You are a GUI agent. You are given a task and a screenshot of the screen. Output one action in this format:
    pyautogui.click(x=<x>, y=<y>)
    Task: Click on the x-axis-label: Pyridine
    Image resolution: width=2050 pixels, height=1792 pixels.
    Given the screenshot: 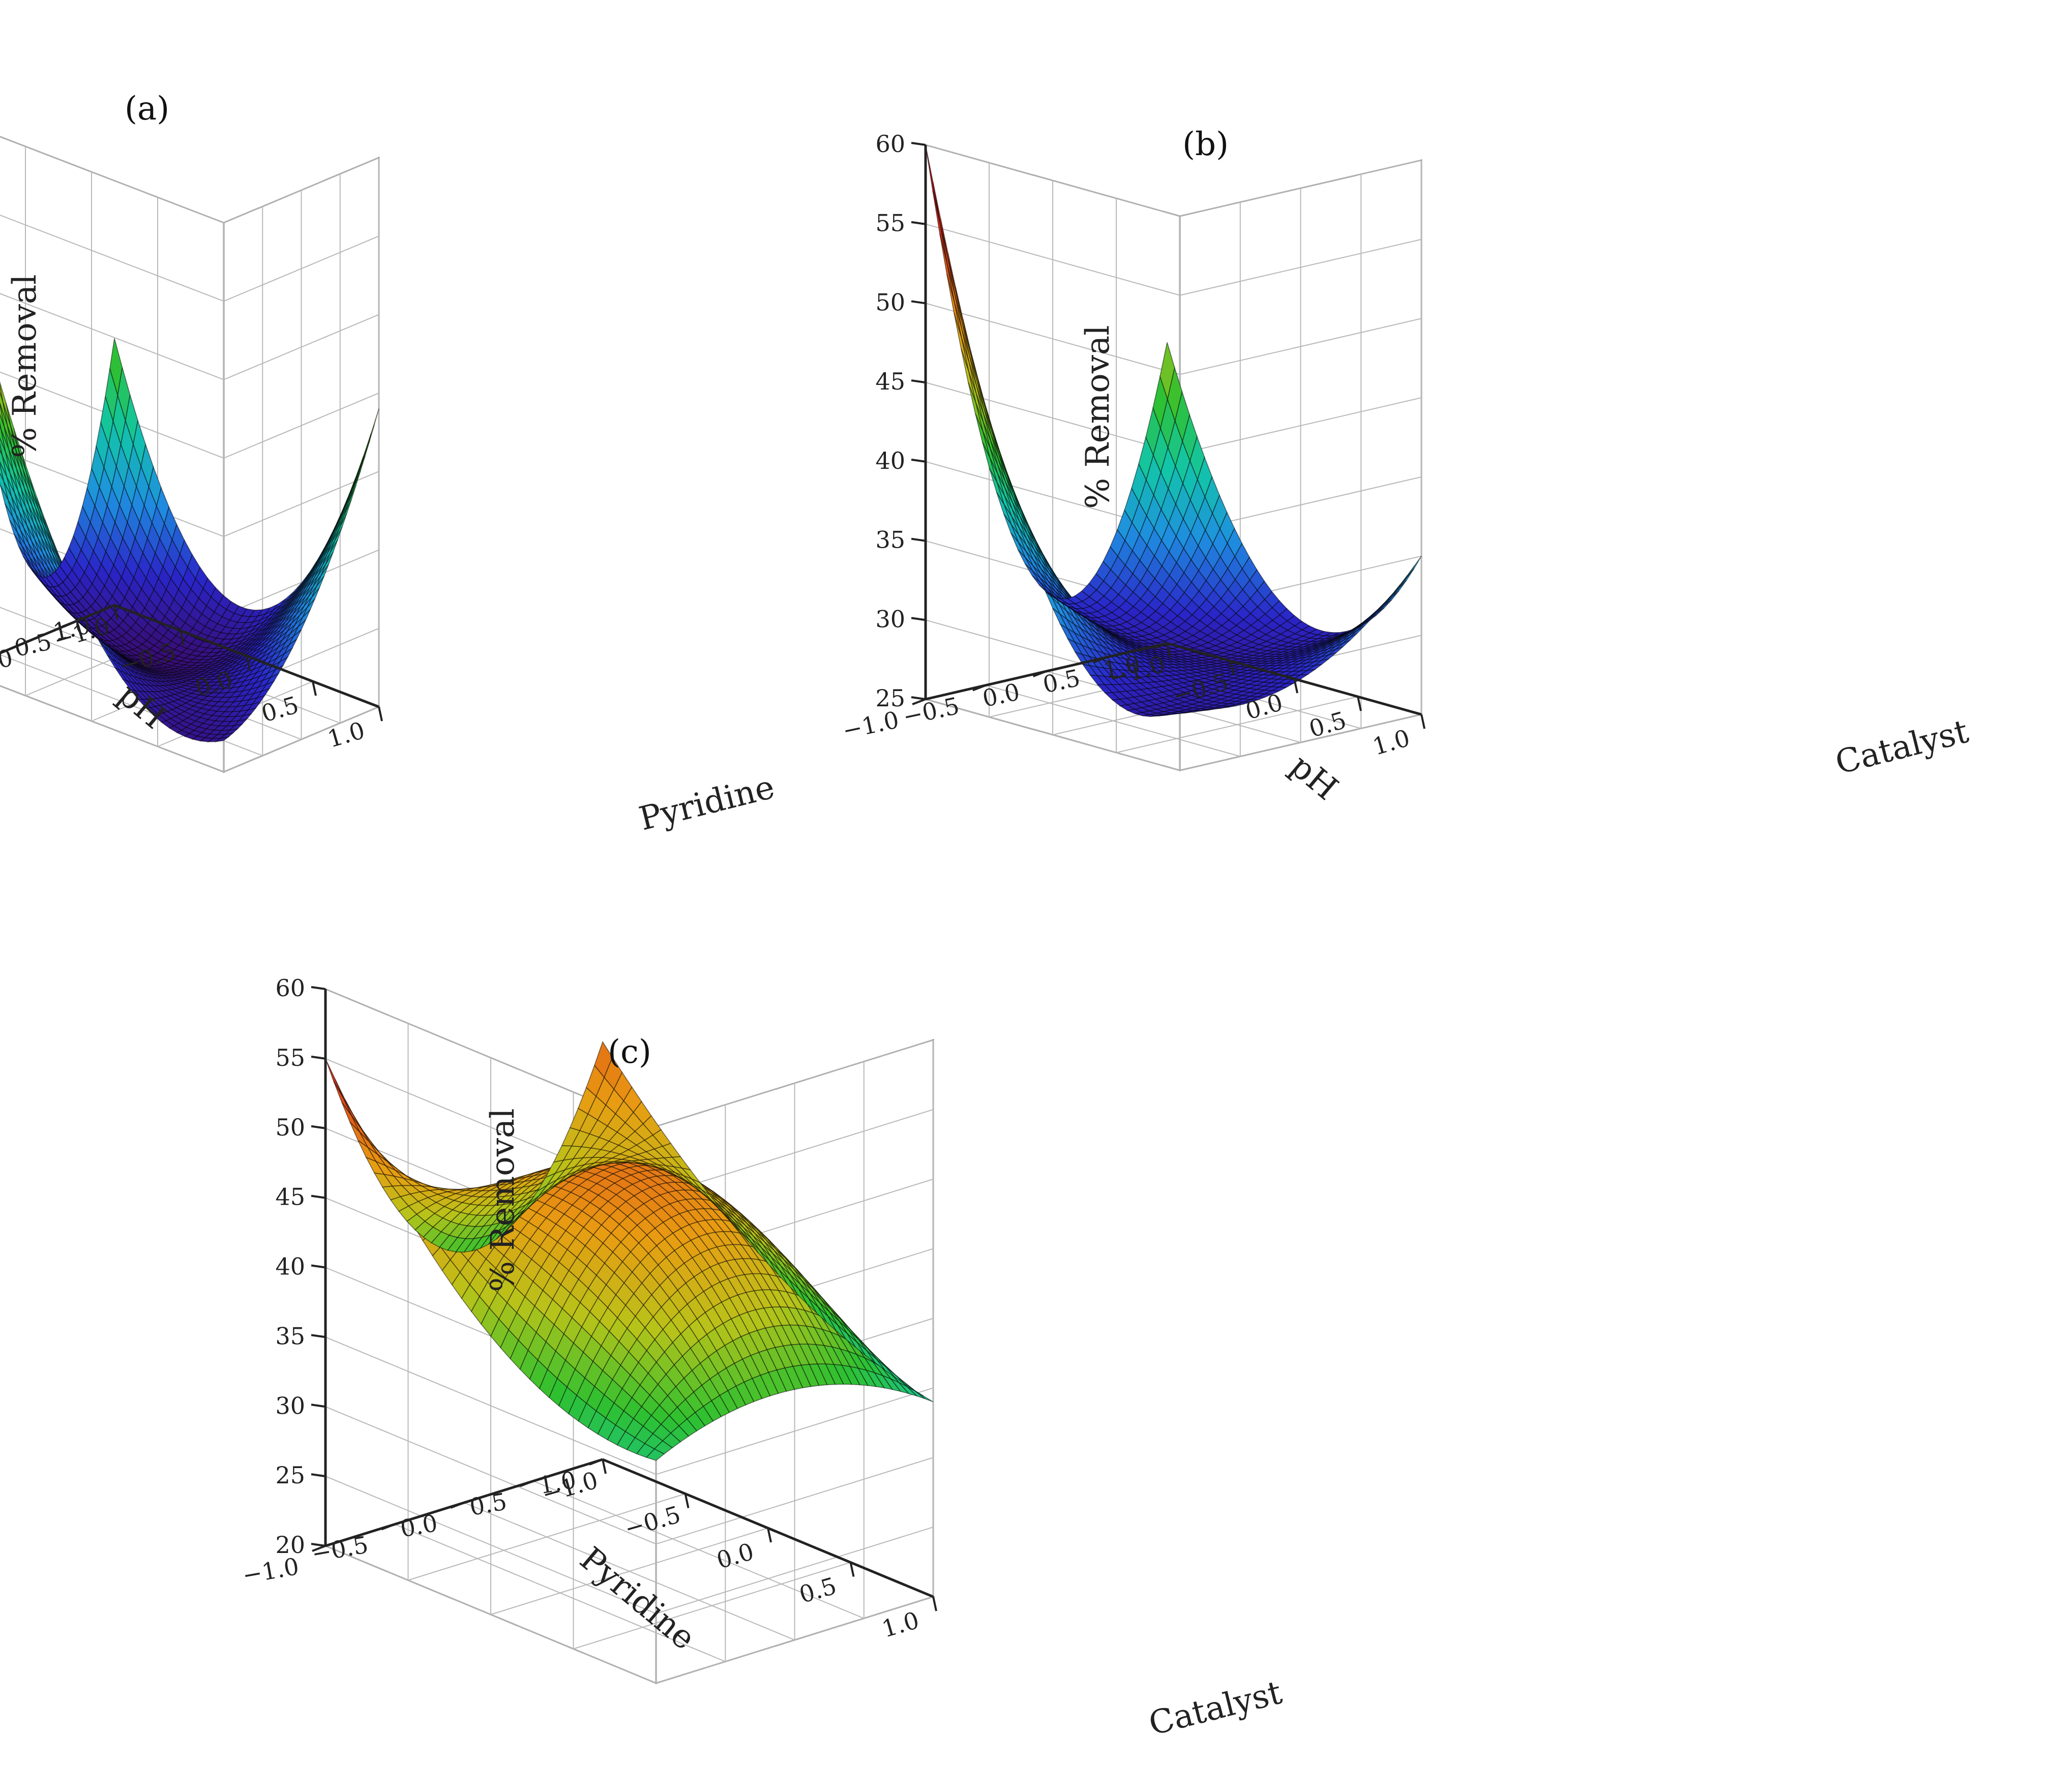 What is the action you would take?
    pyautogui.click(x=637, y=1599)
    